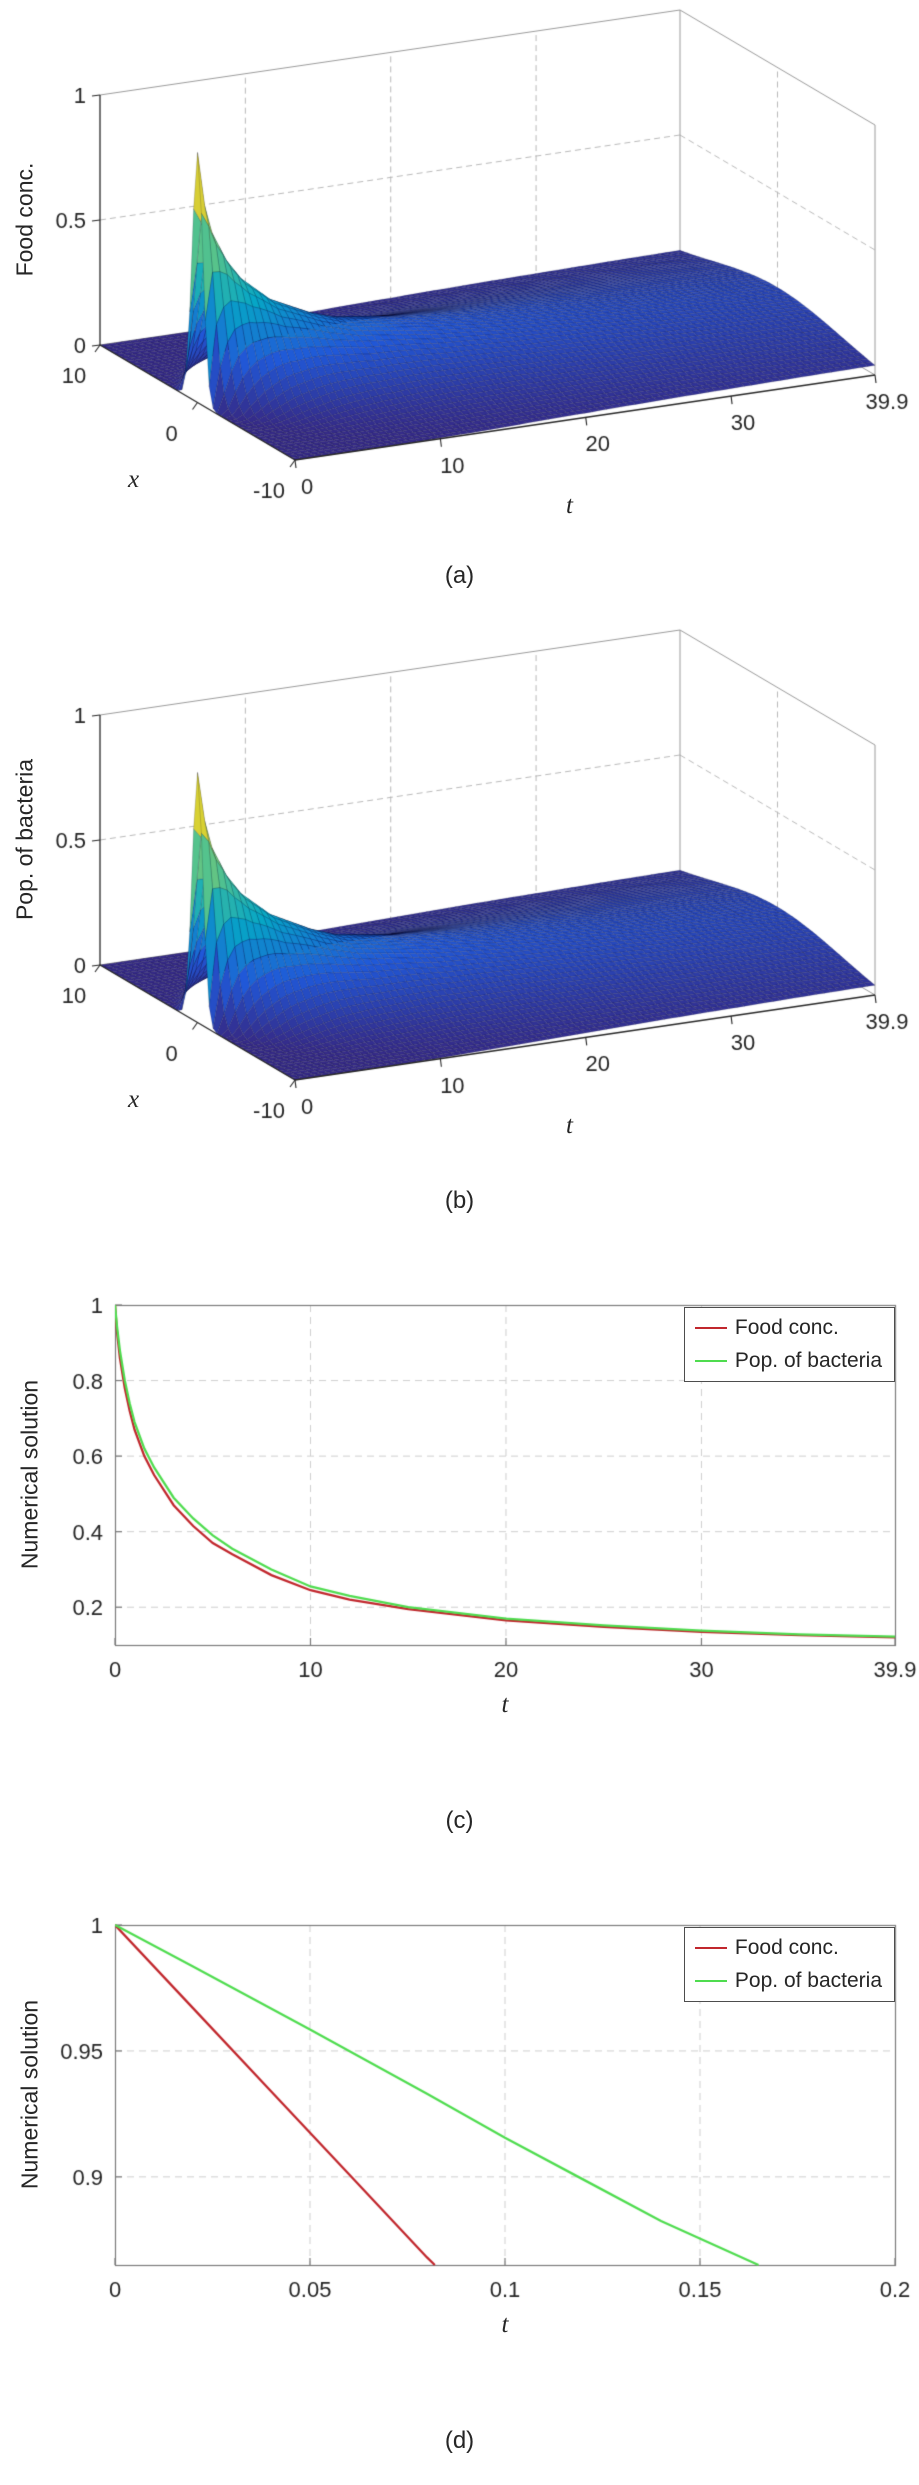  What do you see at coordinates (24, 219) in the screenshot?
I see `z-axis-label-food-conc: Food conc.` at bounding box center [24, 219].